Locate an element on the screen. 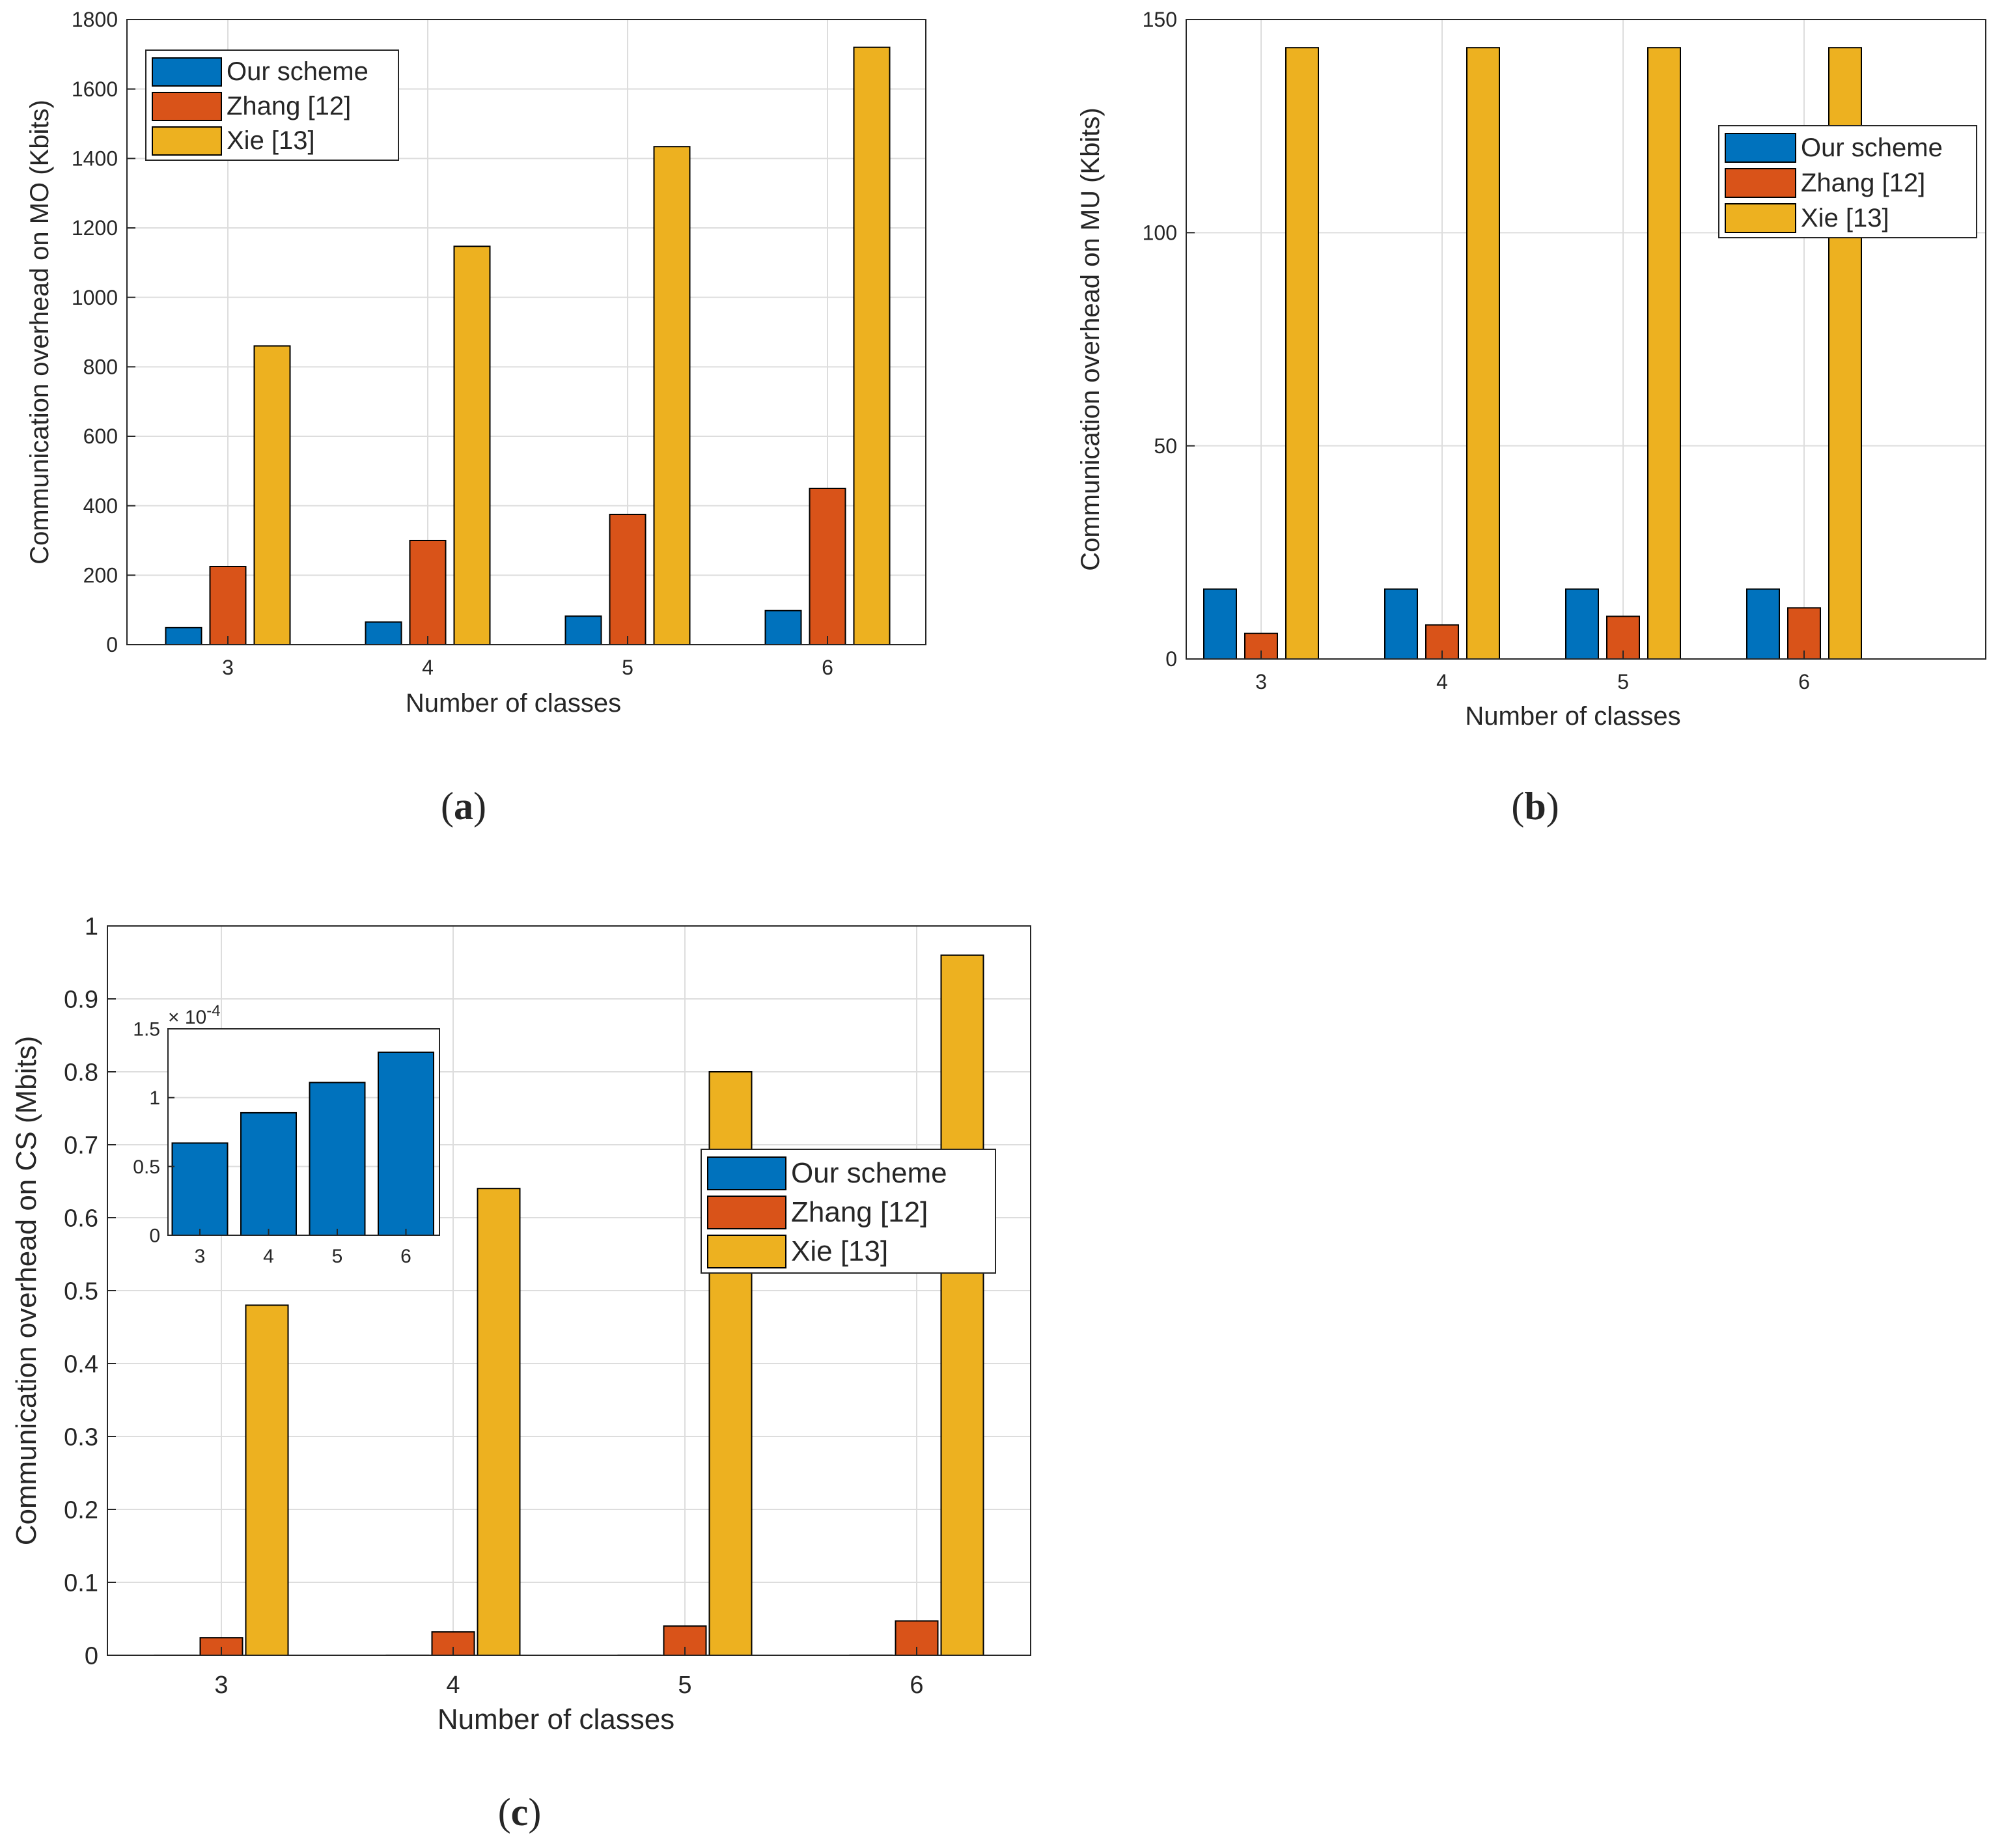 The width and height of the screenshot is (2002, 1848). y-tick-label: 1400 is located at coordinates (95, 159).